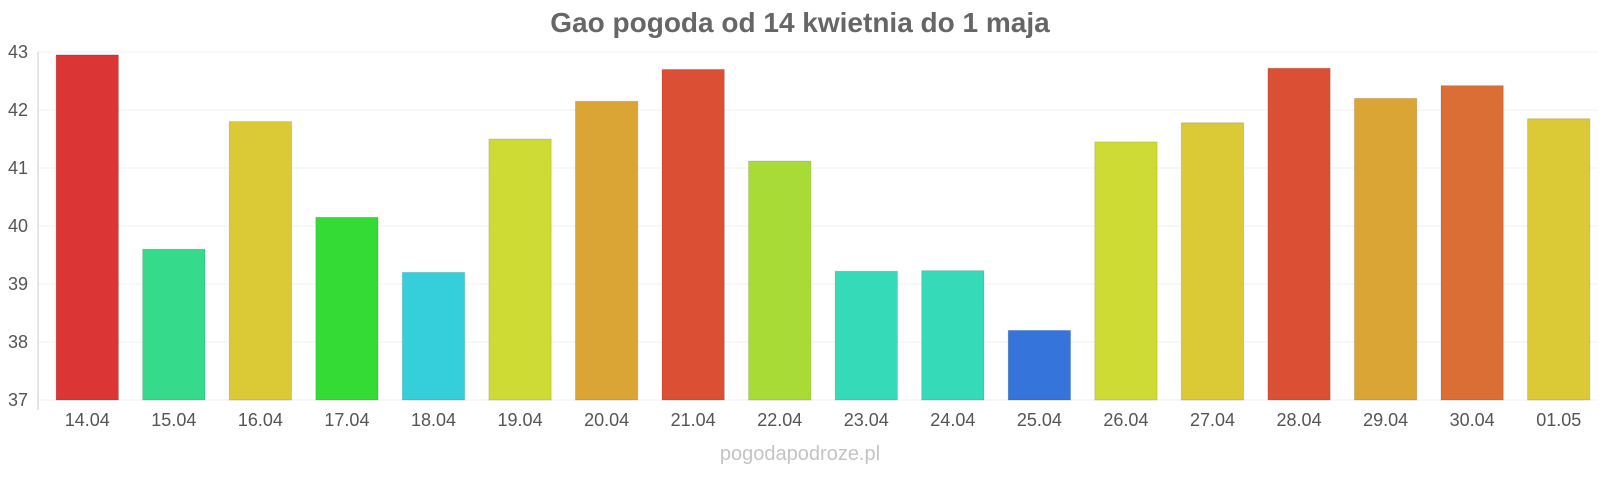 The height and width of the screenshot is (480, 1600). What do you see at coordinates (1559, 259) in the screenshot?
I see `bar-01.05` at bounding box center [1559, 259].